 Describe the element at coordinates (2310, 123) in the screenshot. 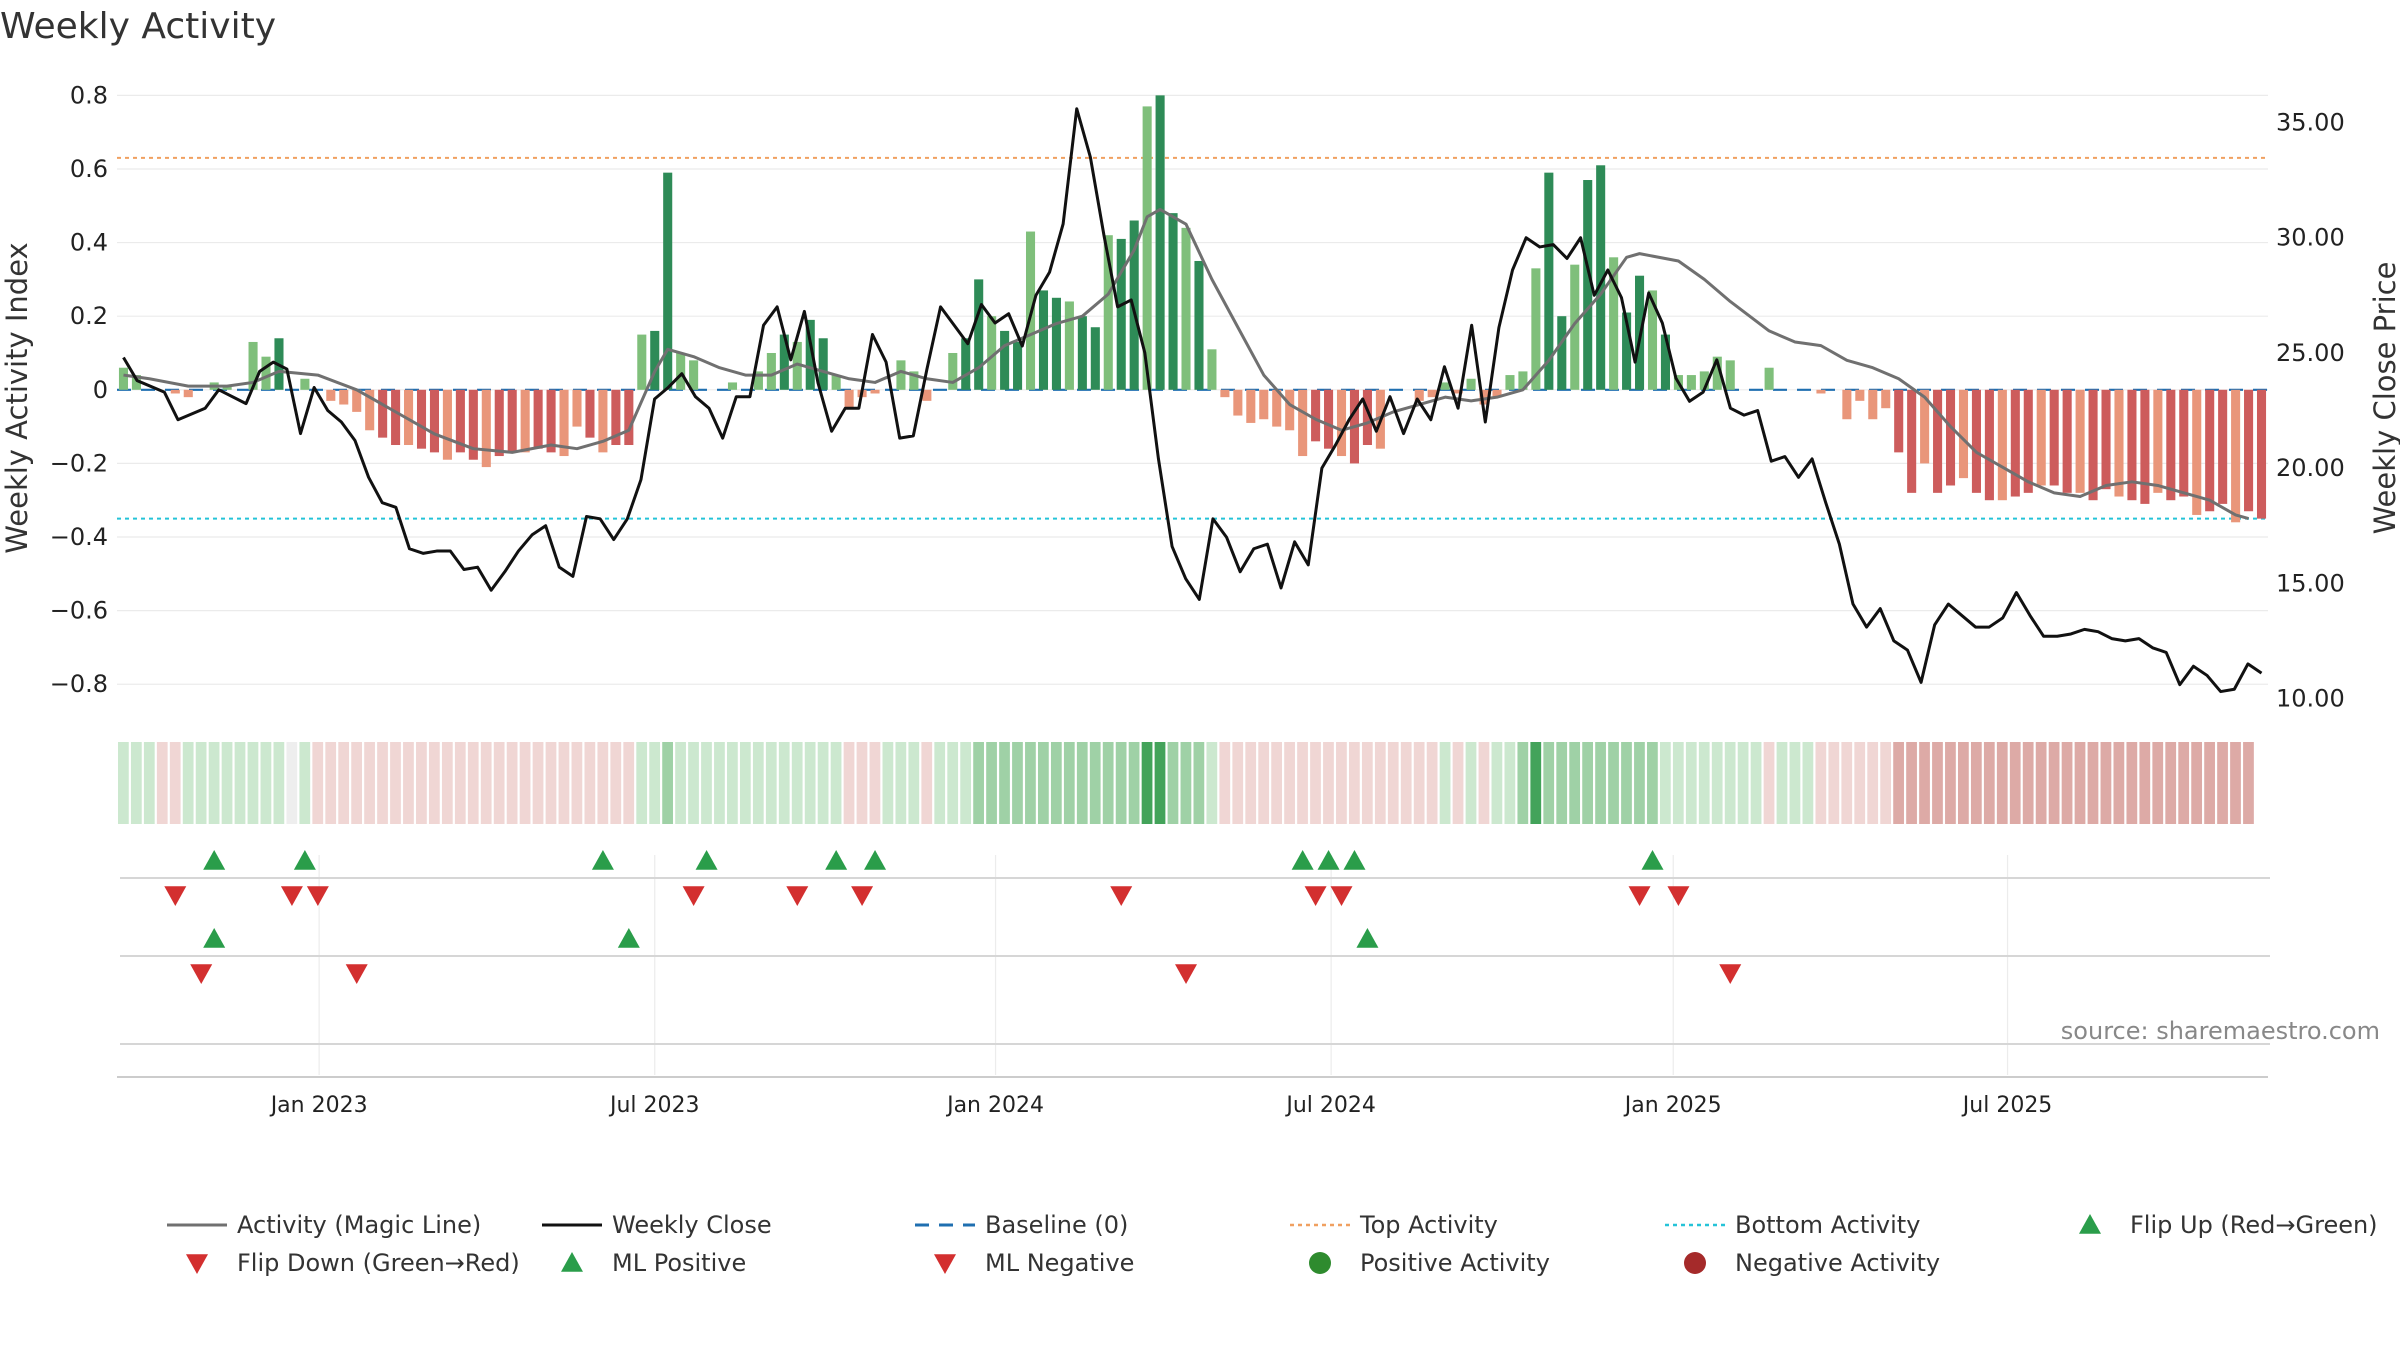

I see `y2-tick-label: 35.00` at that location.